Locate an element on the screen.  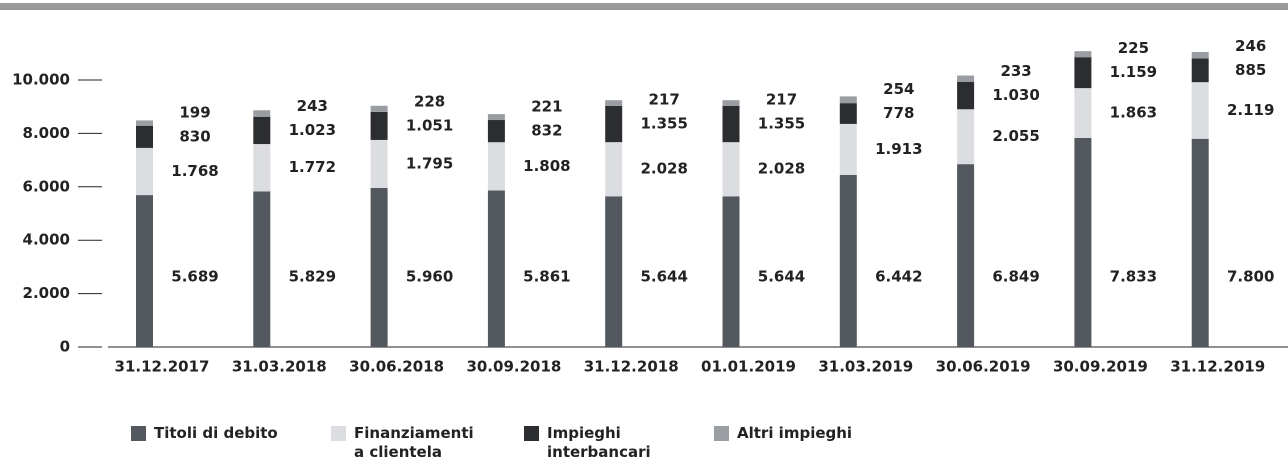
value-label: 221 is located at coordinates (546, 107).